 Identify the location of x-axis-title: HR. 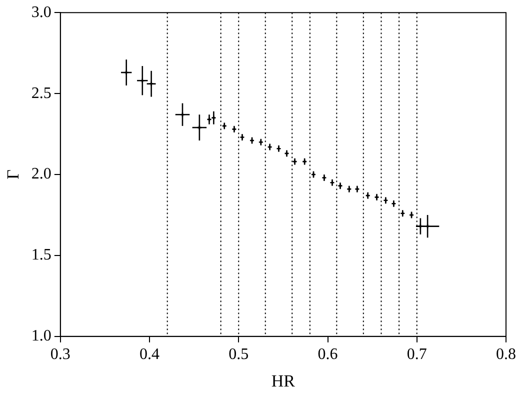
(283, 380).